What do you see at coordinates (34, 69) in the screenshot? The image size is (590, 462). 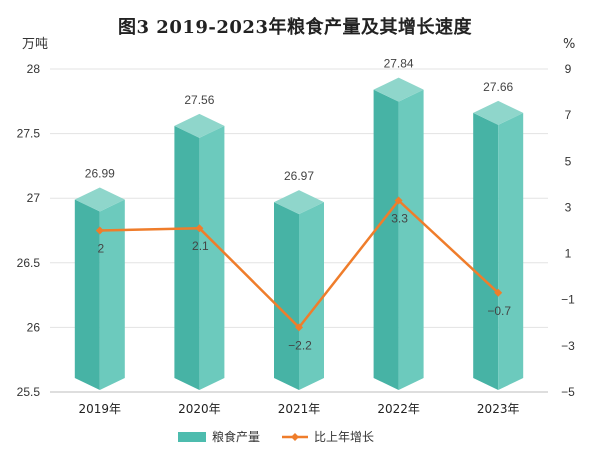 I see `y-left-tick-label: 28` at bounding box center [34, 69].